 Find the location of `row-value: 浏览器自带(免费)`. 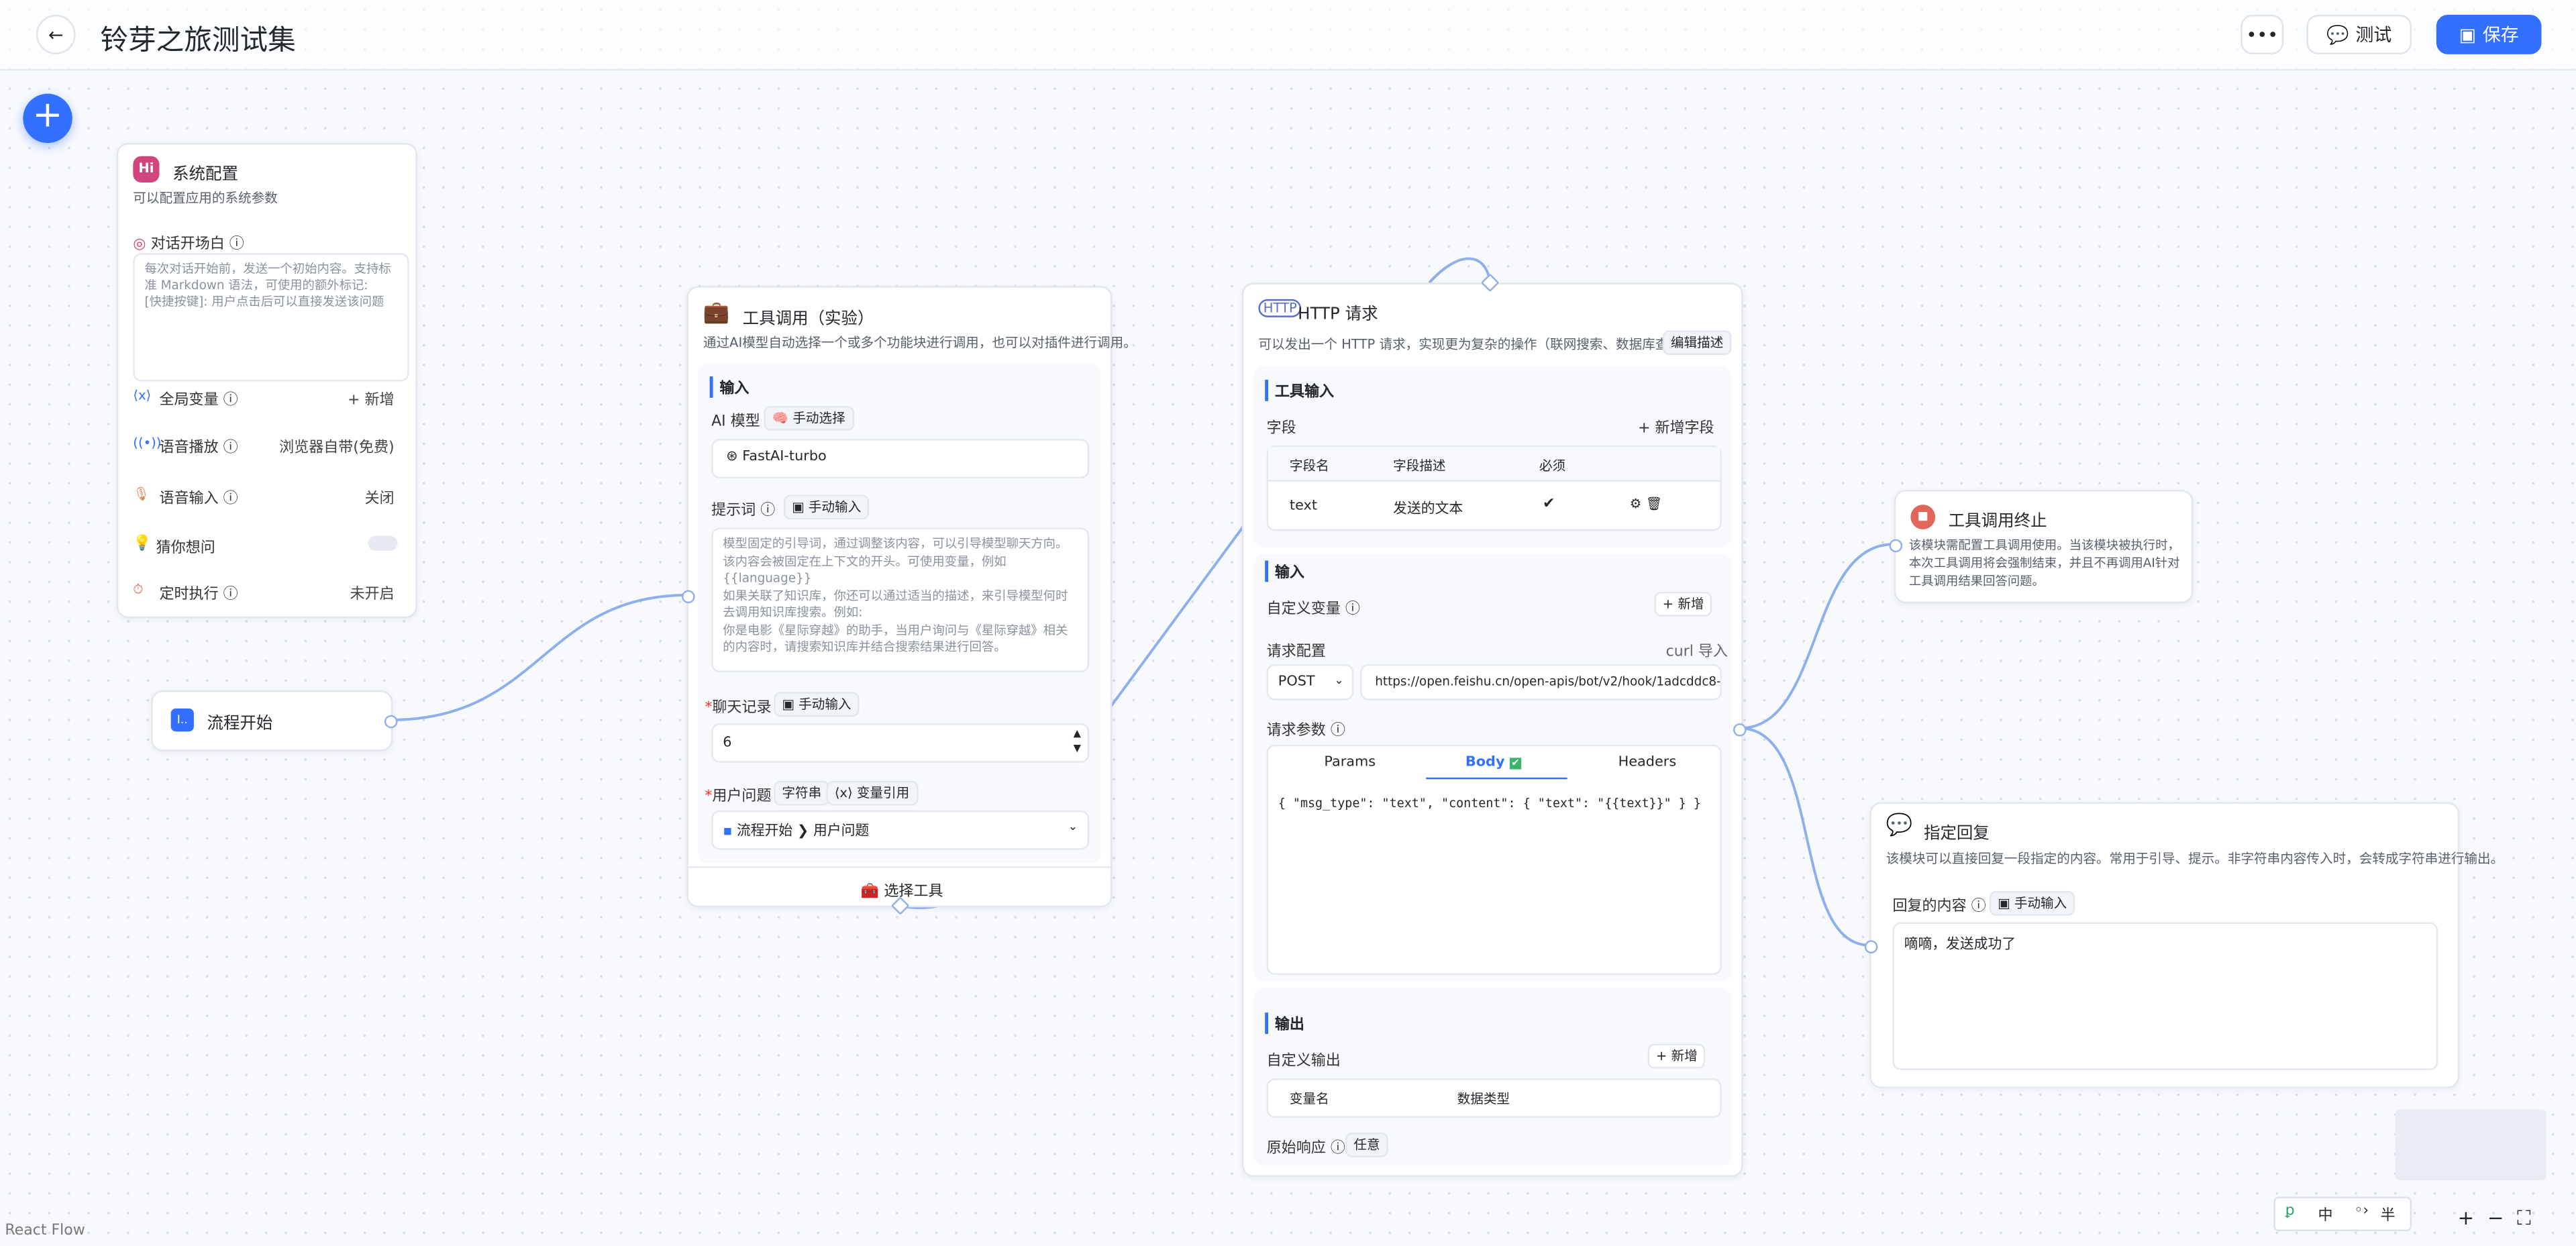

row-value: 浏览器自带(免费) is located at coordinates (337, 449).